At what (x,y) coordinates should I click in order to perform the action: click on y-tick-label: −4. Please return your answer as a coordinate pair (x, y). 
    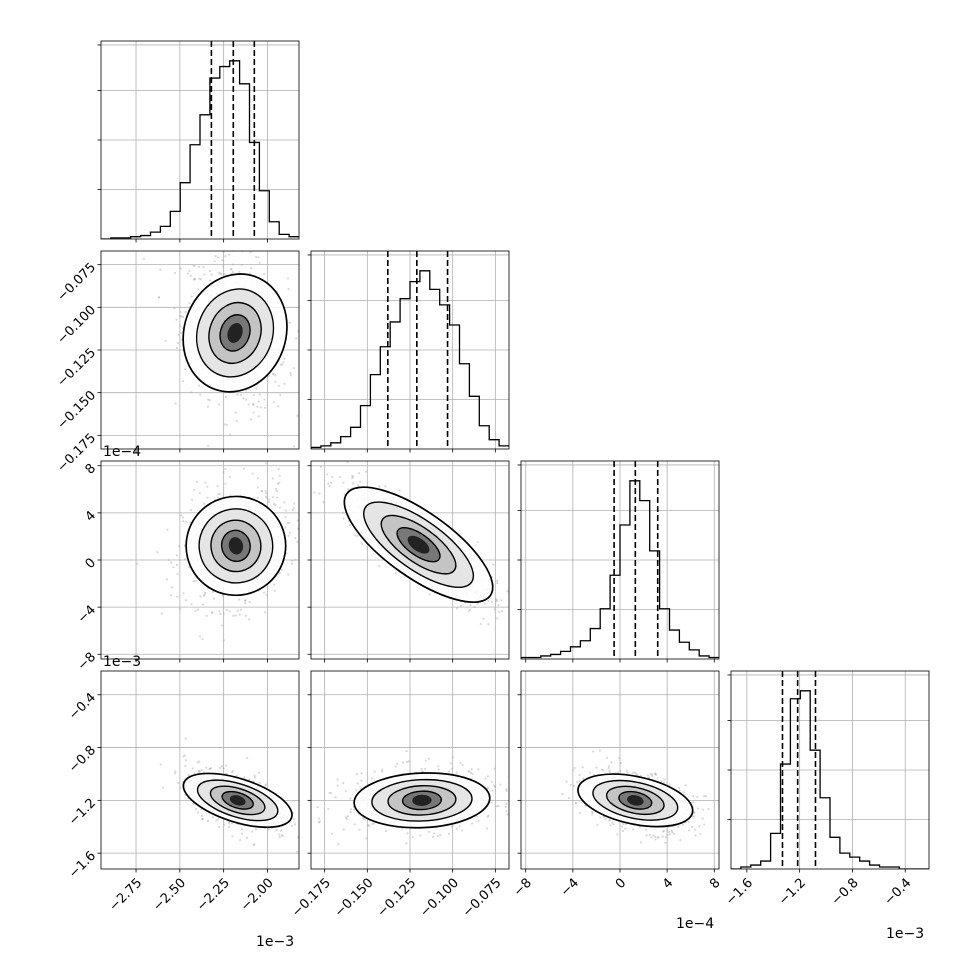
    Looking at the image, I should click on (87, 615).